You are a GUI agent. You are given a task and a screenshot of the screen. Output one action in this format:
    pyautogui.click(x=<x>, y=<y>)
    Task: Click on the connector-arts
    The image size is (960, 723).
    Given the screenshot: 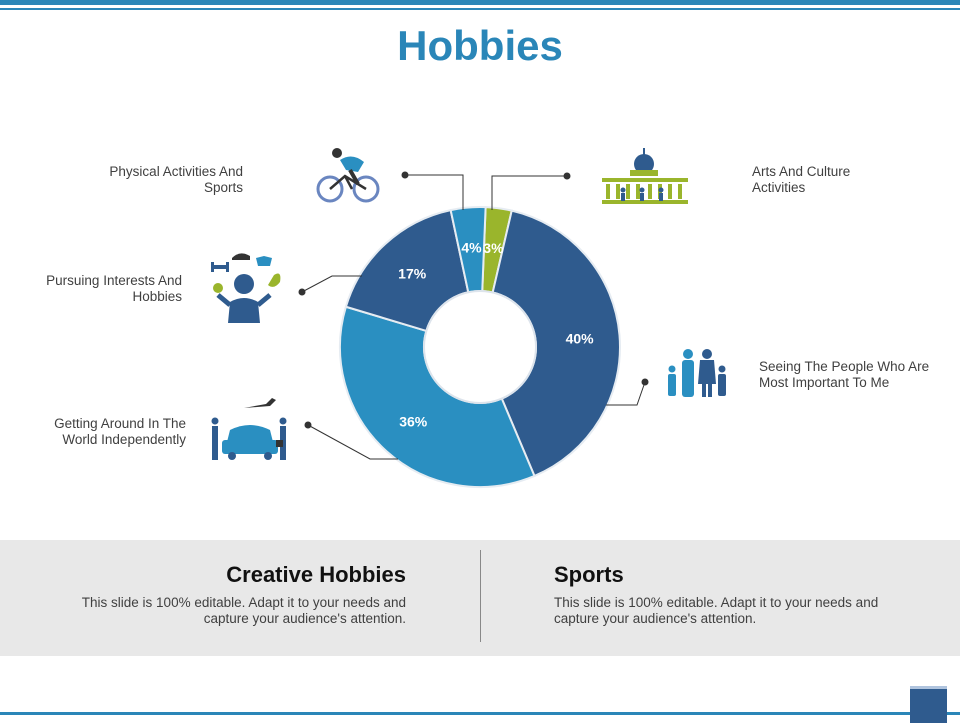 What is the action you would take?
    pyautogui.click(x=529, y=192)
    